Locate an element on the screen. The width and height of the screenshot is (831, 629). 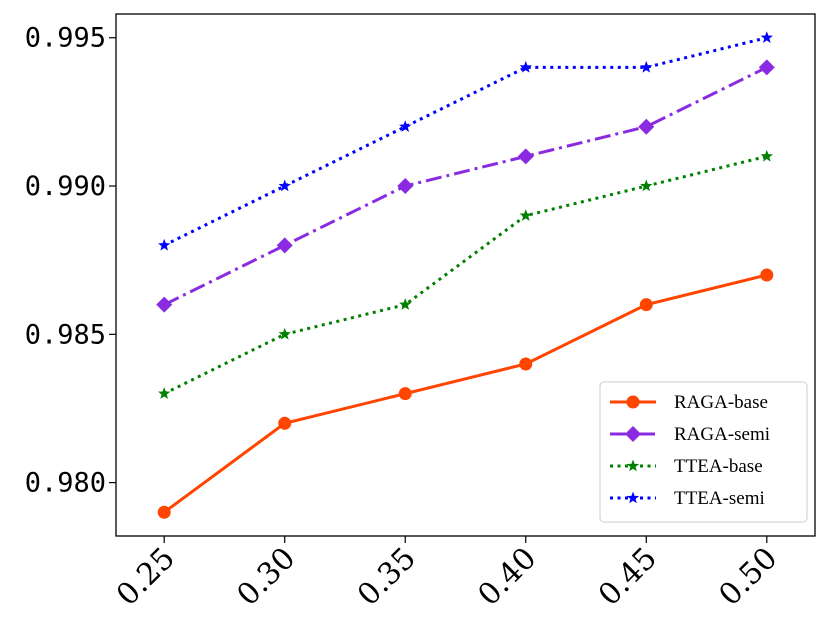
legend-entry: RAGA-semi is located at coordinates (690, 434).